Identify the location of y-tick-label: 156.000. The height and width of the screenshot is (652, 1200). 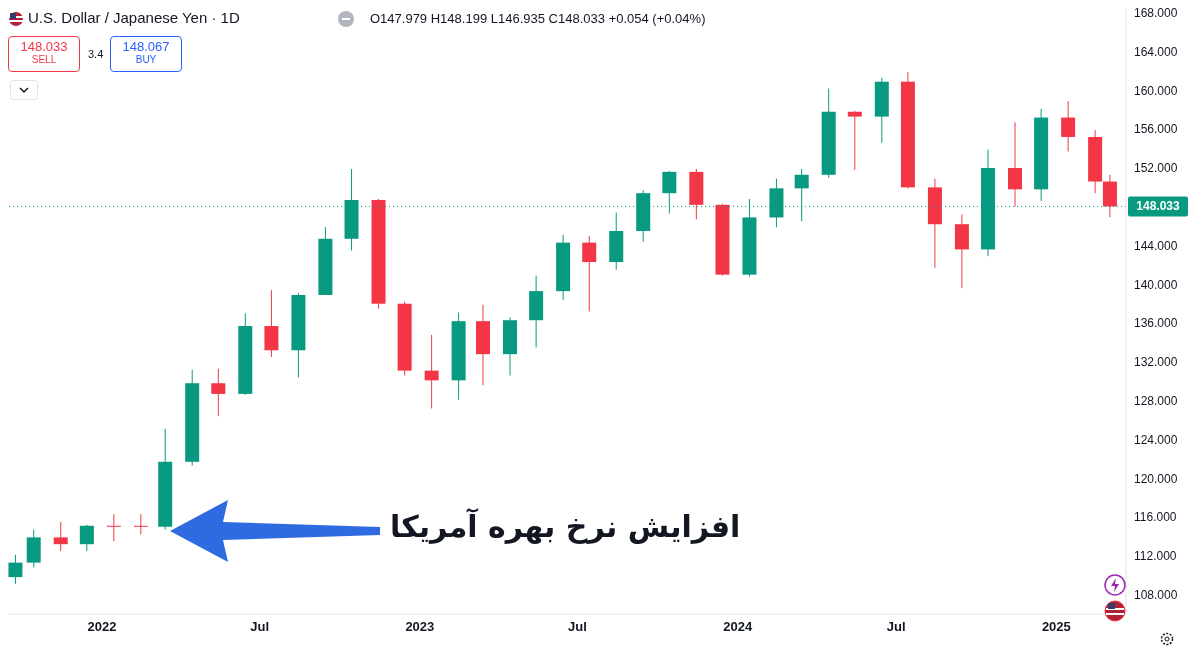
(1156, 129).